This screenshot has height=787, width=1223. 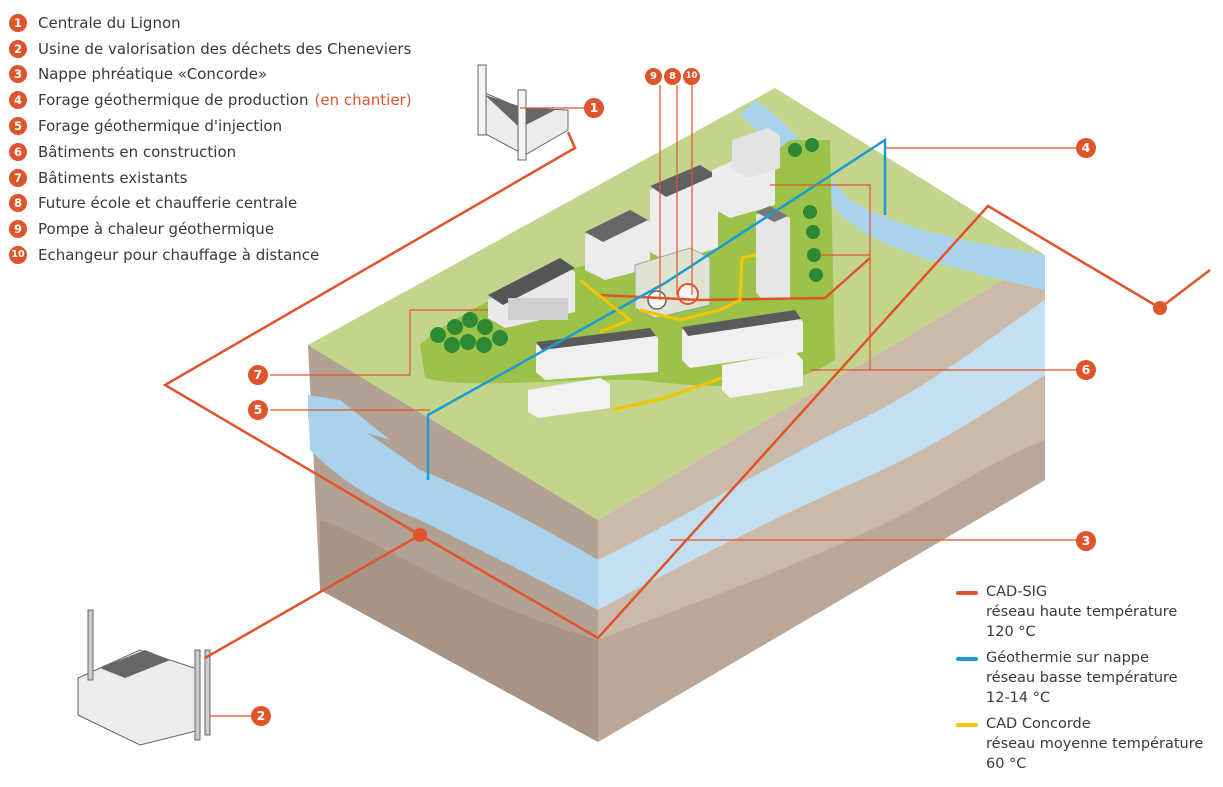 I want to click on legend-label: Centrale du Lignon, so click(x=109, y=22).